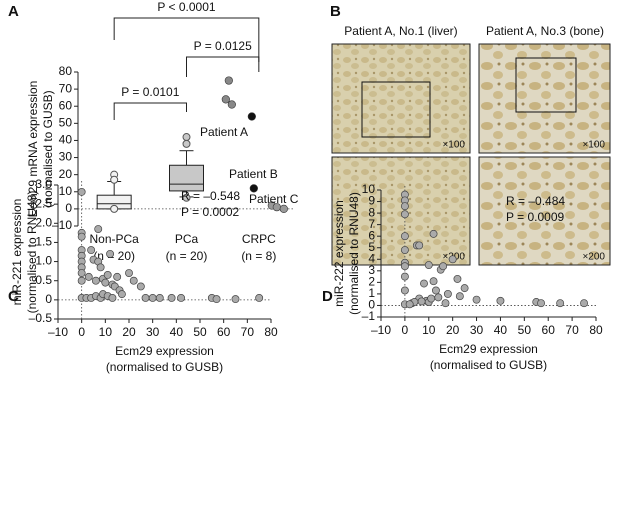 This screenshot has height=519, width=625. I want to click on y-axis-label: miR-221 expression, so click(17, 252).